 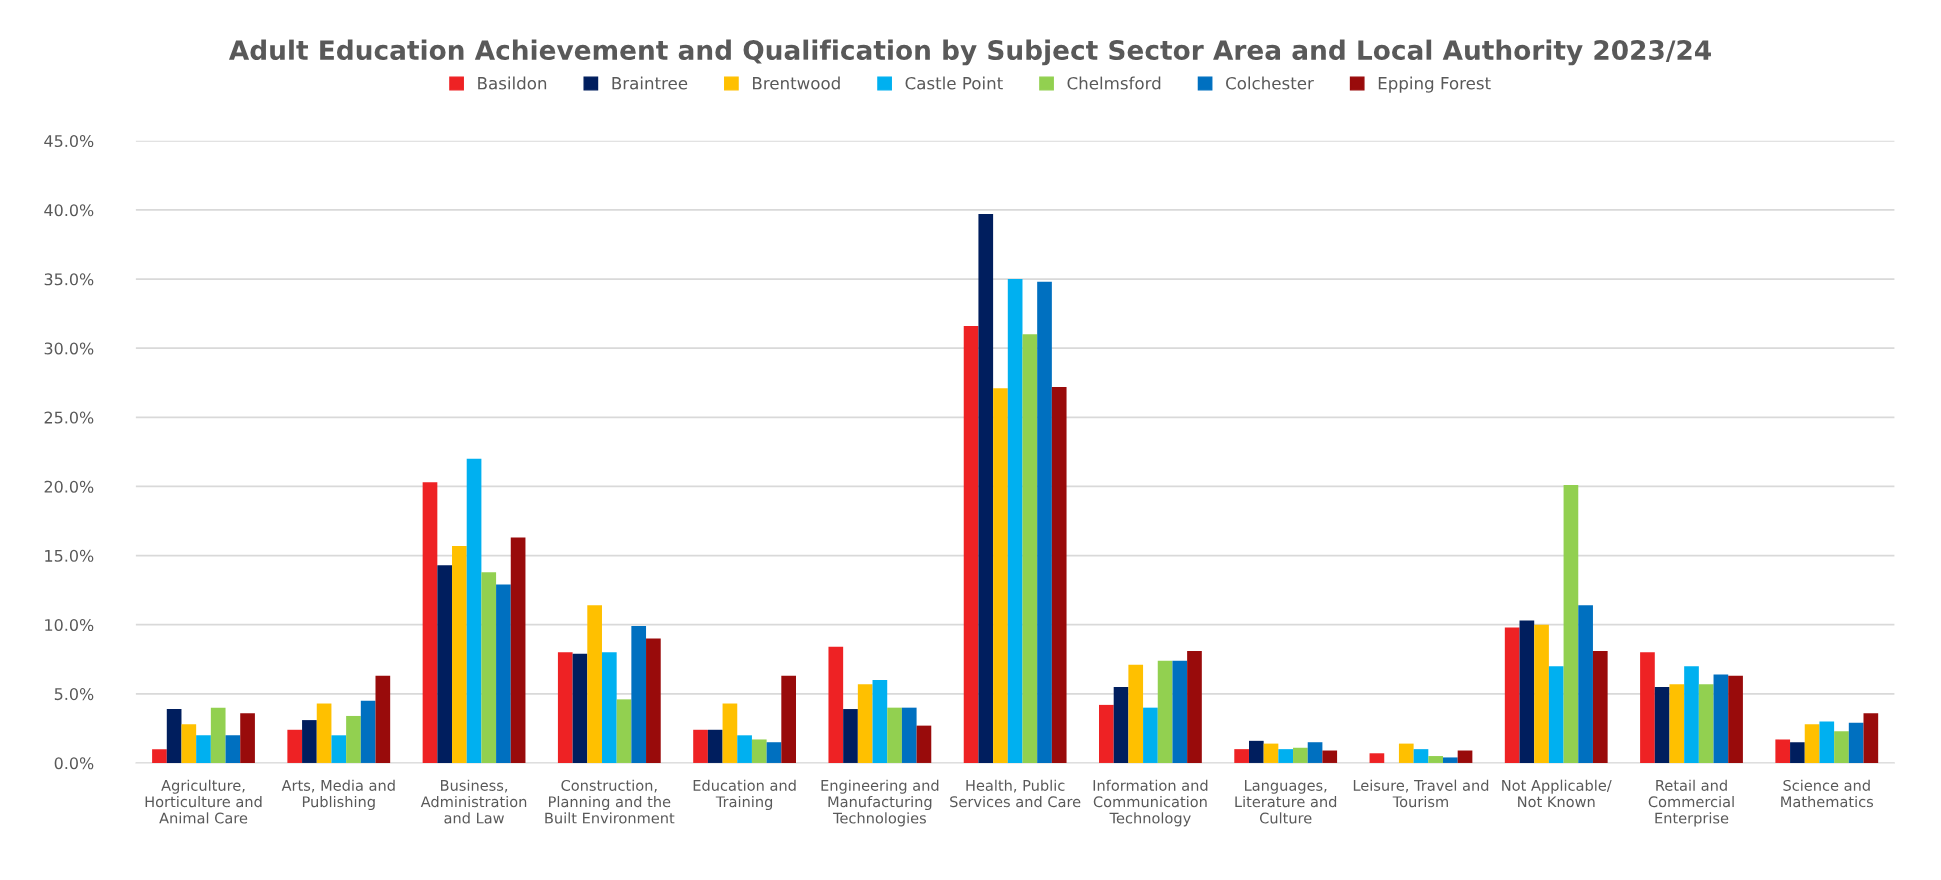 What do you see at coordinates (69, 210) in the screenshot?
I see `y-tick-label: 40.0%` at bounding box center [69, 210].